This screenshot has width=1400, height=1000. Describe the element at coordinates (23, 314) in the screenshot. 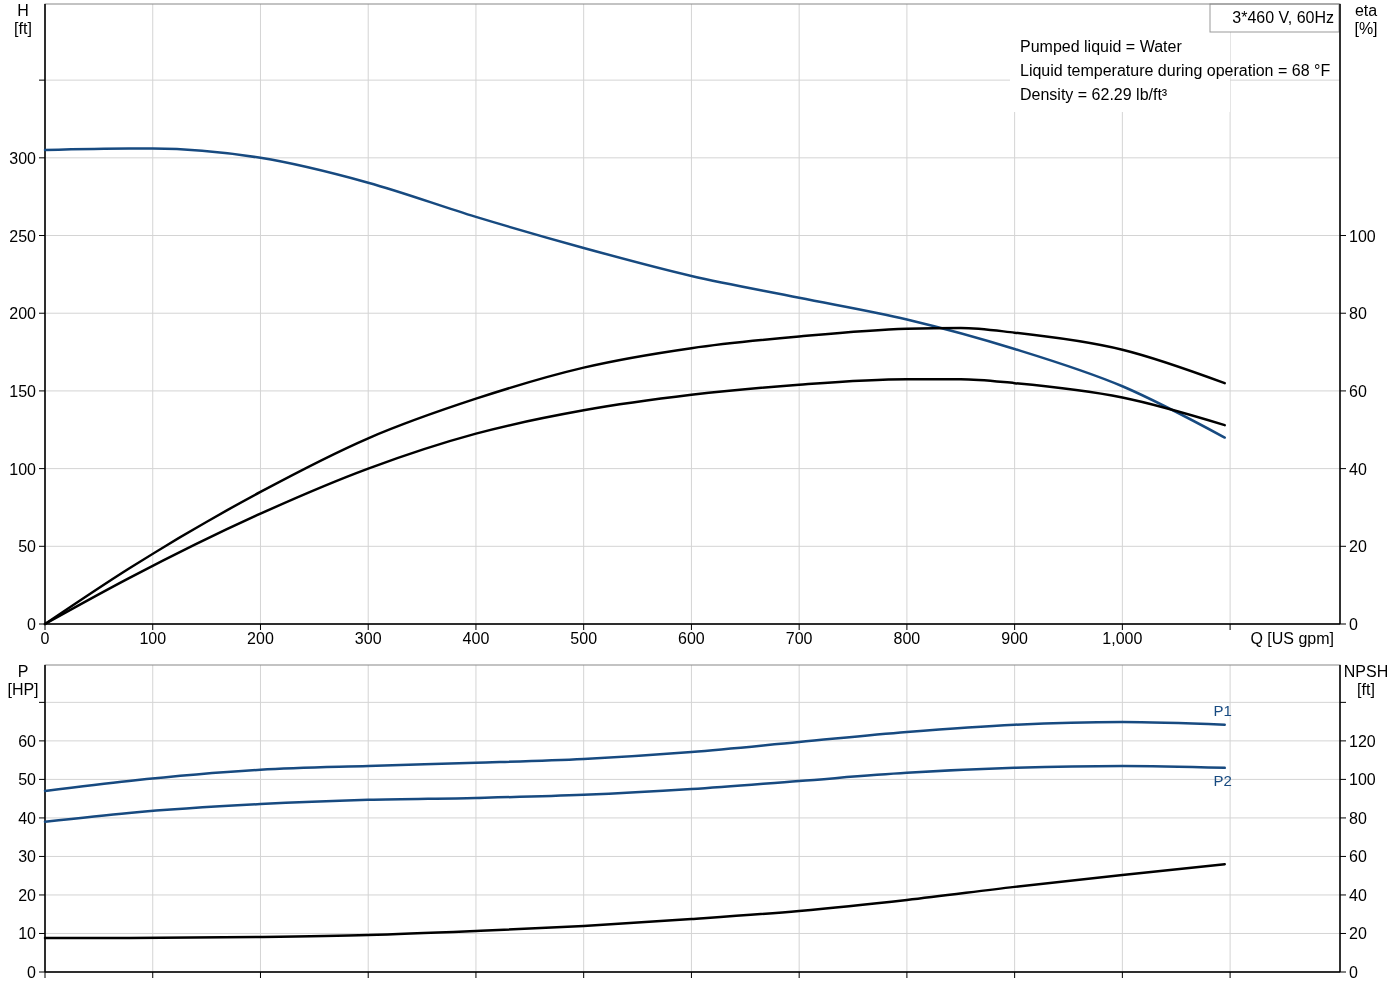

I see `y-tick-label: 200` at that location.